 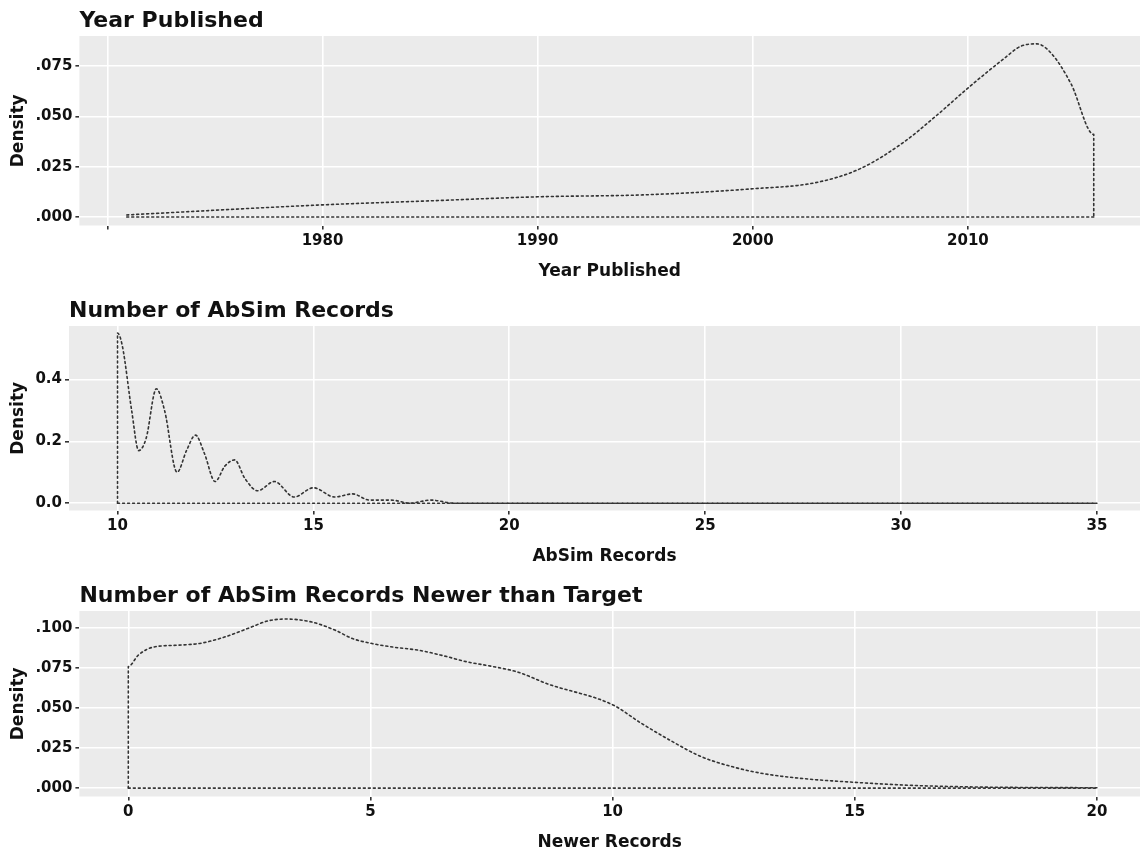 I want to click on x-tick-label: 5, so click(x=370, y=811).